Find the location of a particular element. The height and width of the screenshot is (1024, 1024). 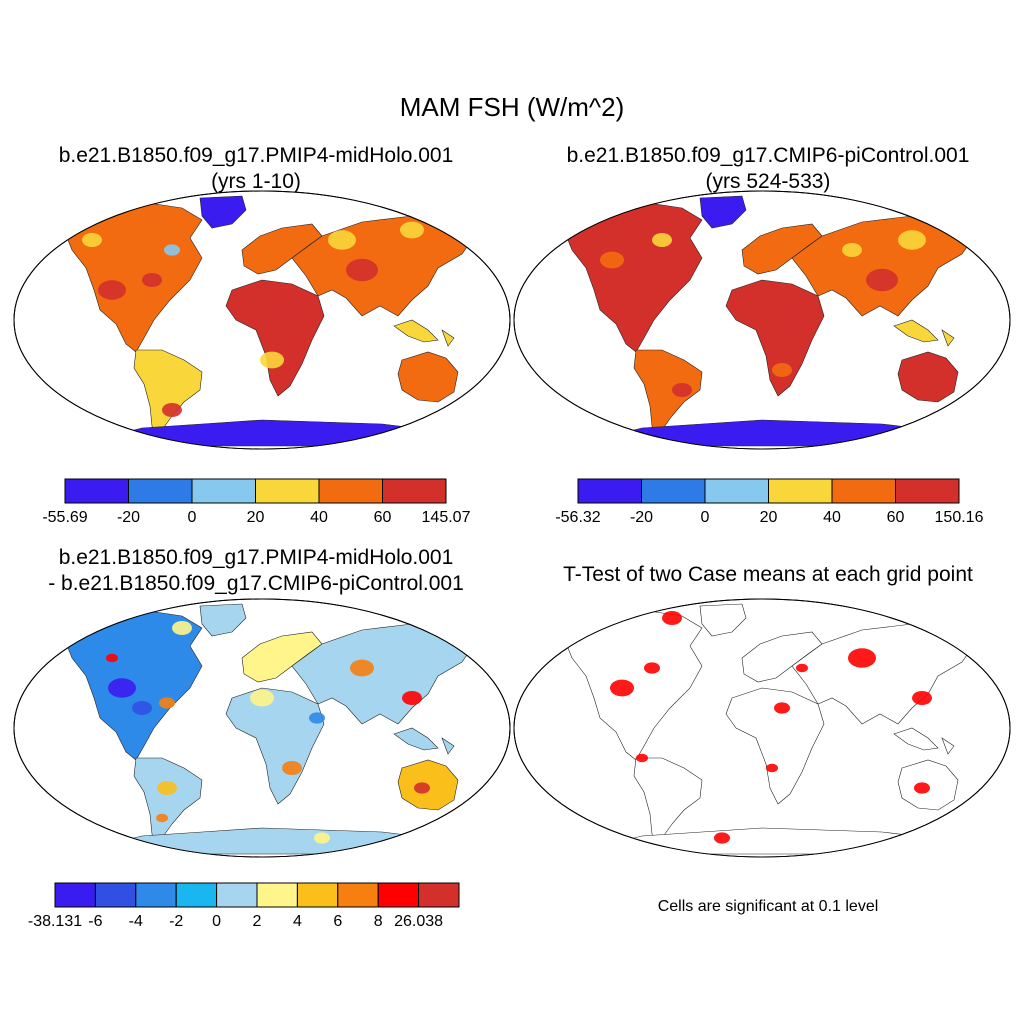

figure-title: MAM FSH (W/m^2) is located at coordinates (512, 107).